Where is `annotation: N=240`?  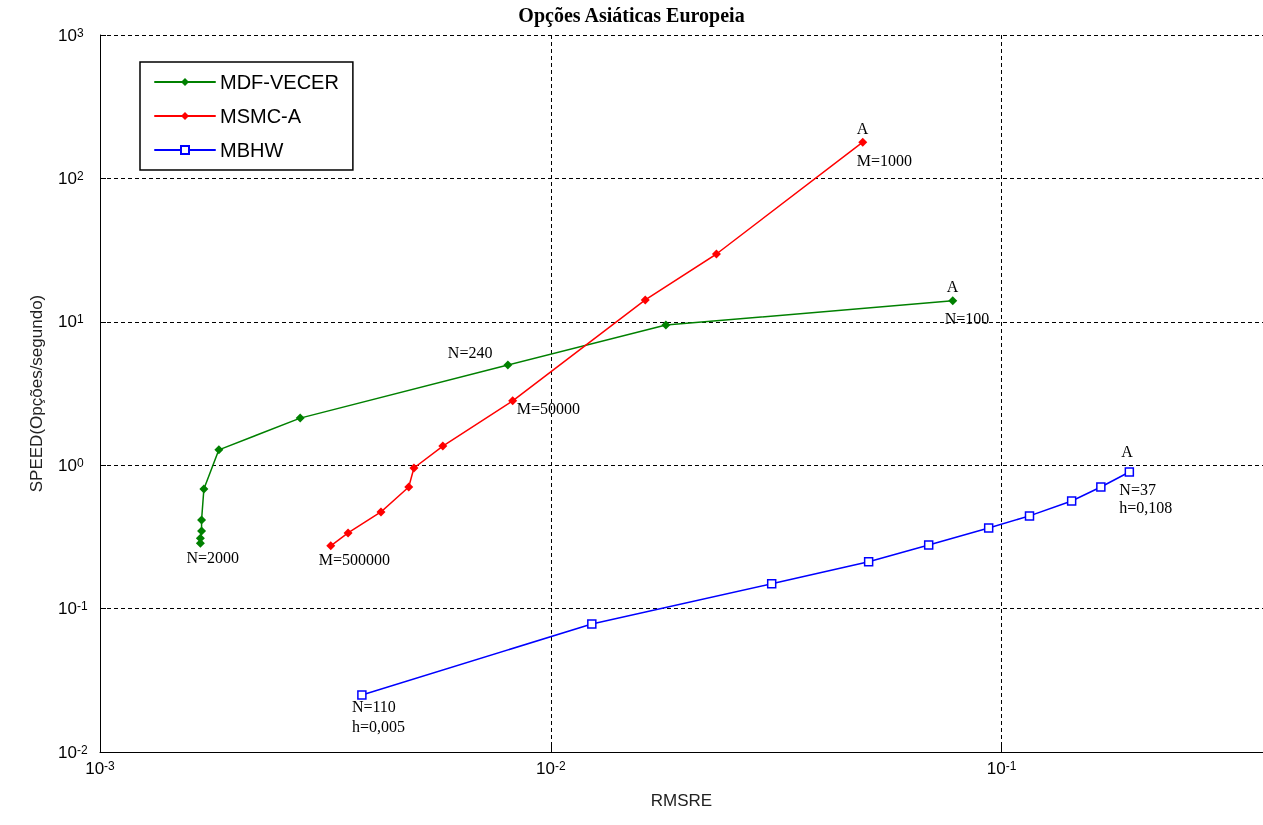 annotation: N=240 is located at coordinates (470, 353).